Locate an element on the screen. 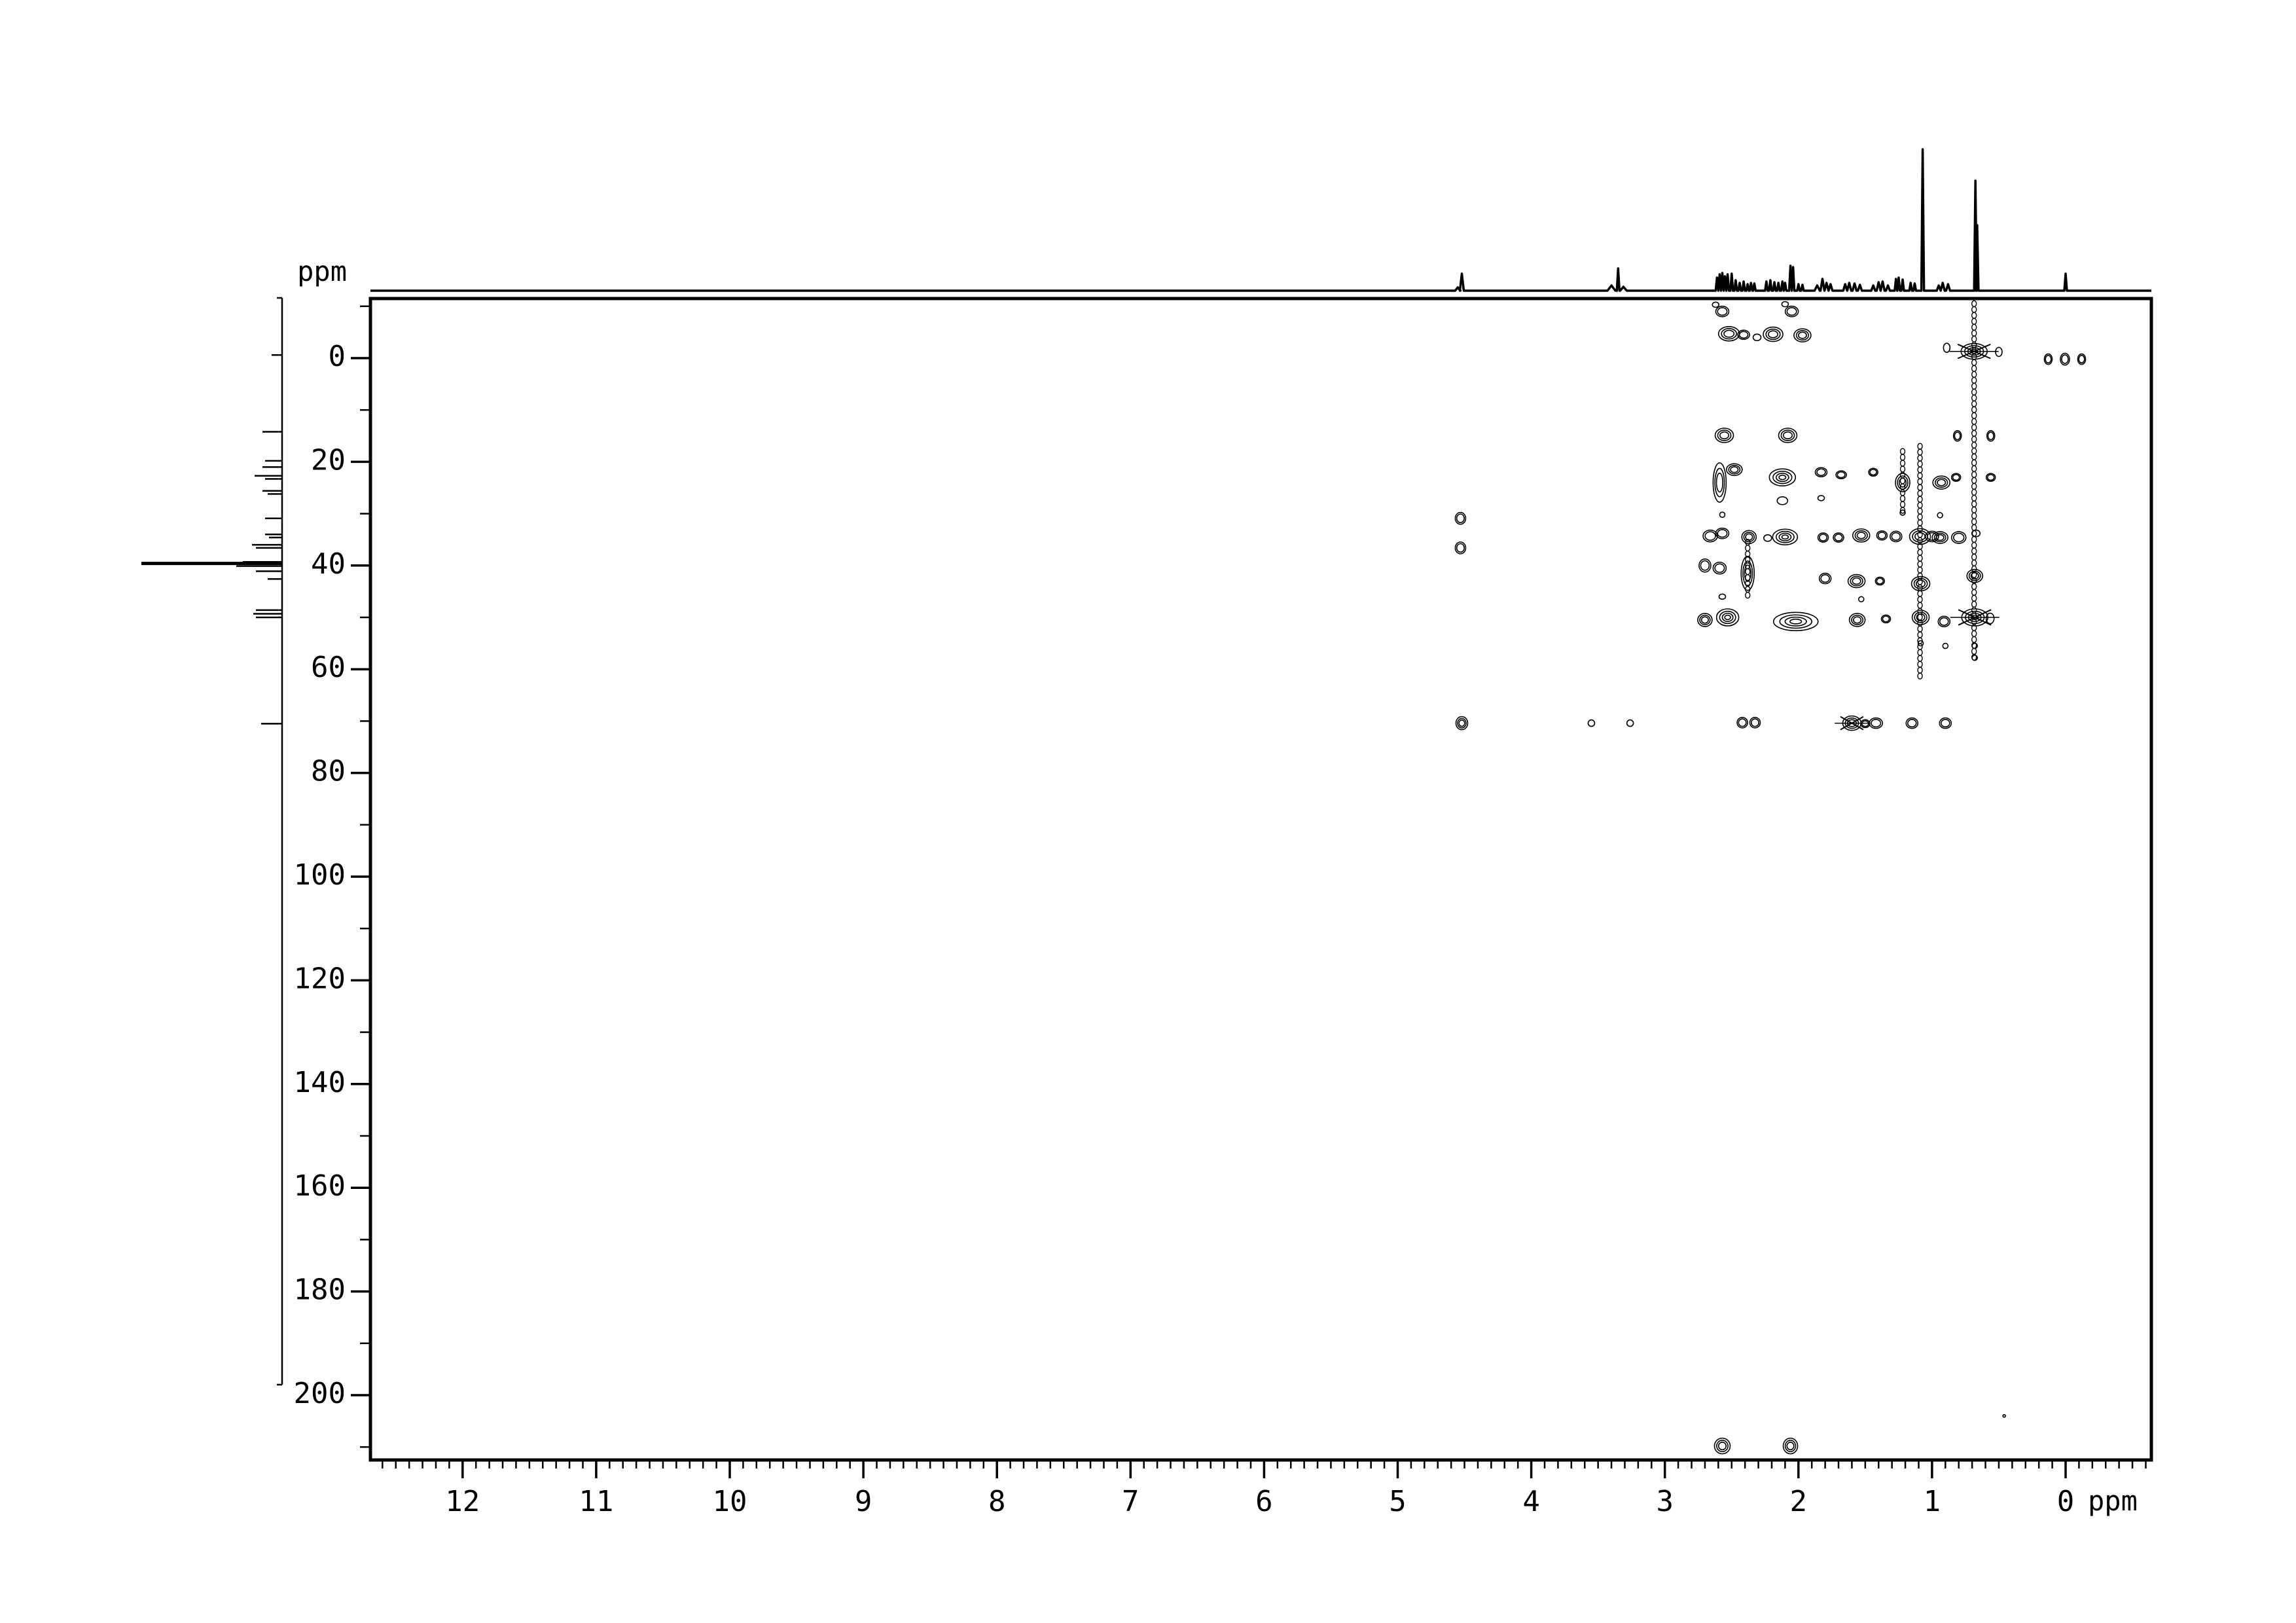 This screenshot has width=2296, height=1623. x-tick-label: 9 is located at coordinates (863, 1501).